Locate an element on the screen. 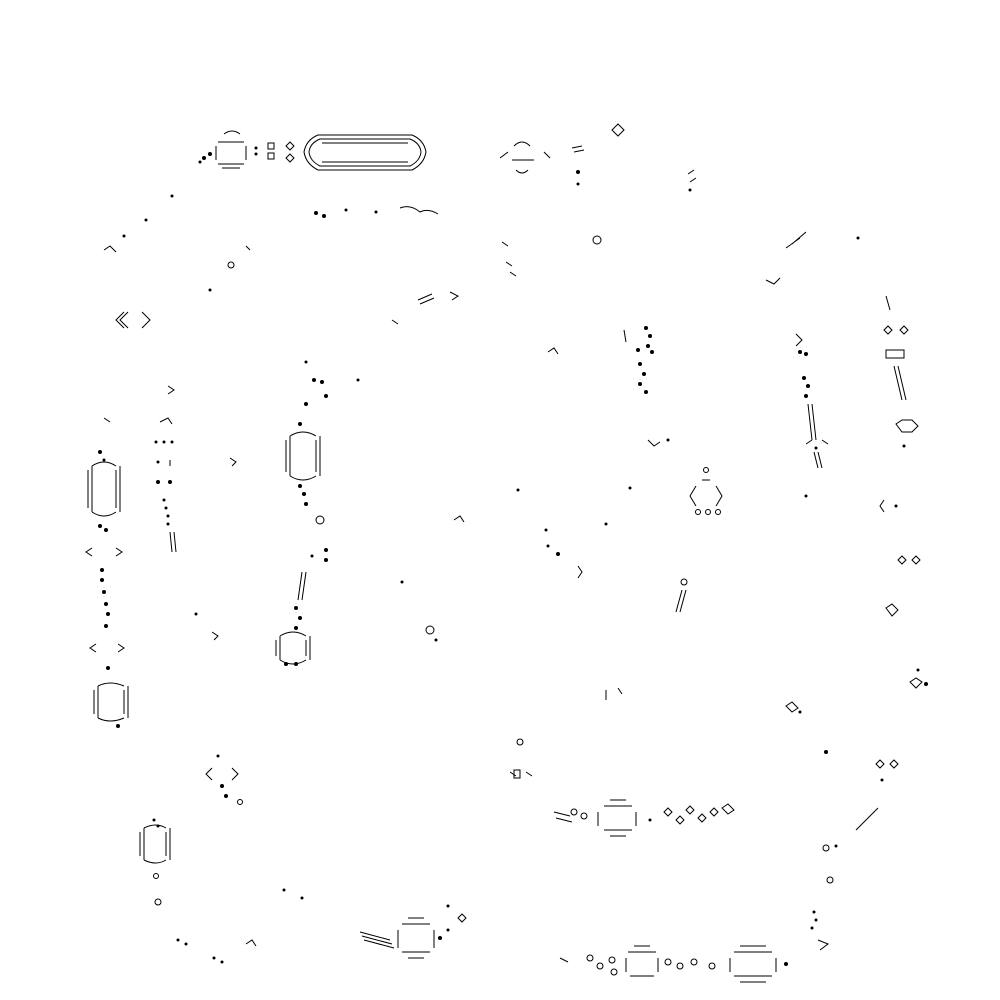 The height and width of the screenshot is (1000, 1000). left-vertical-capsule-lower is located at coordinates (111, 705).